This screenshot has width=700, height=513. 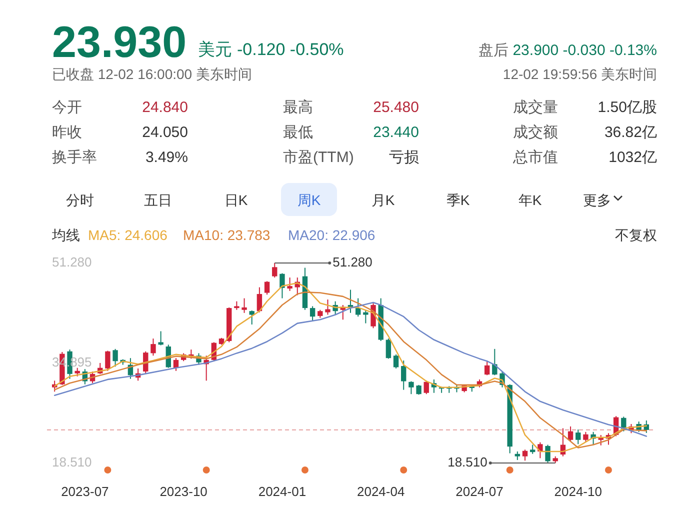 I want to click on x-tick-label: 2024-10, so click(x=578, y=491).